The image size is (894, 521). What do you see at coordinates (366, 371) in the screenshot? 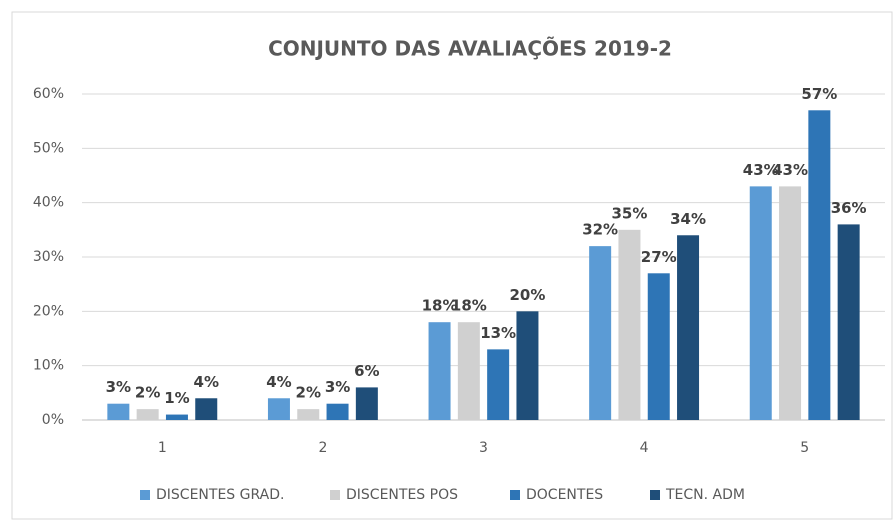
I see `data-label: 6%` at bounding box center [366, 371].